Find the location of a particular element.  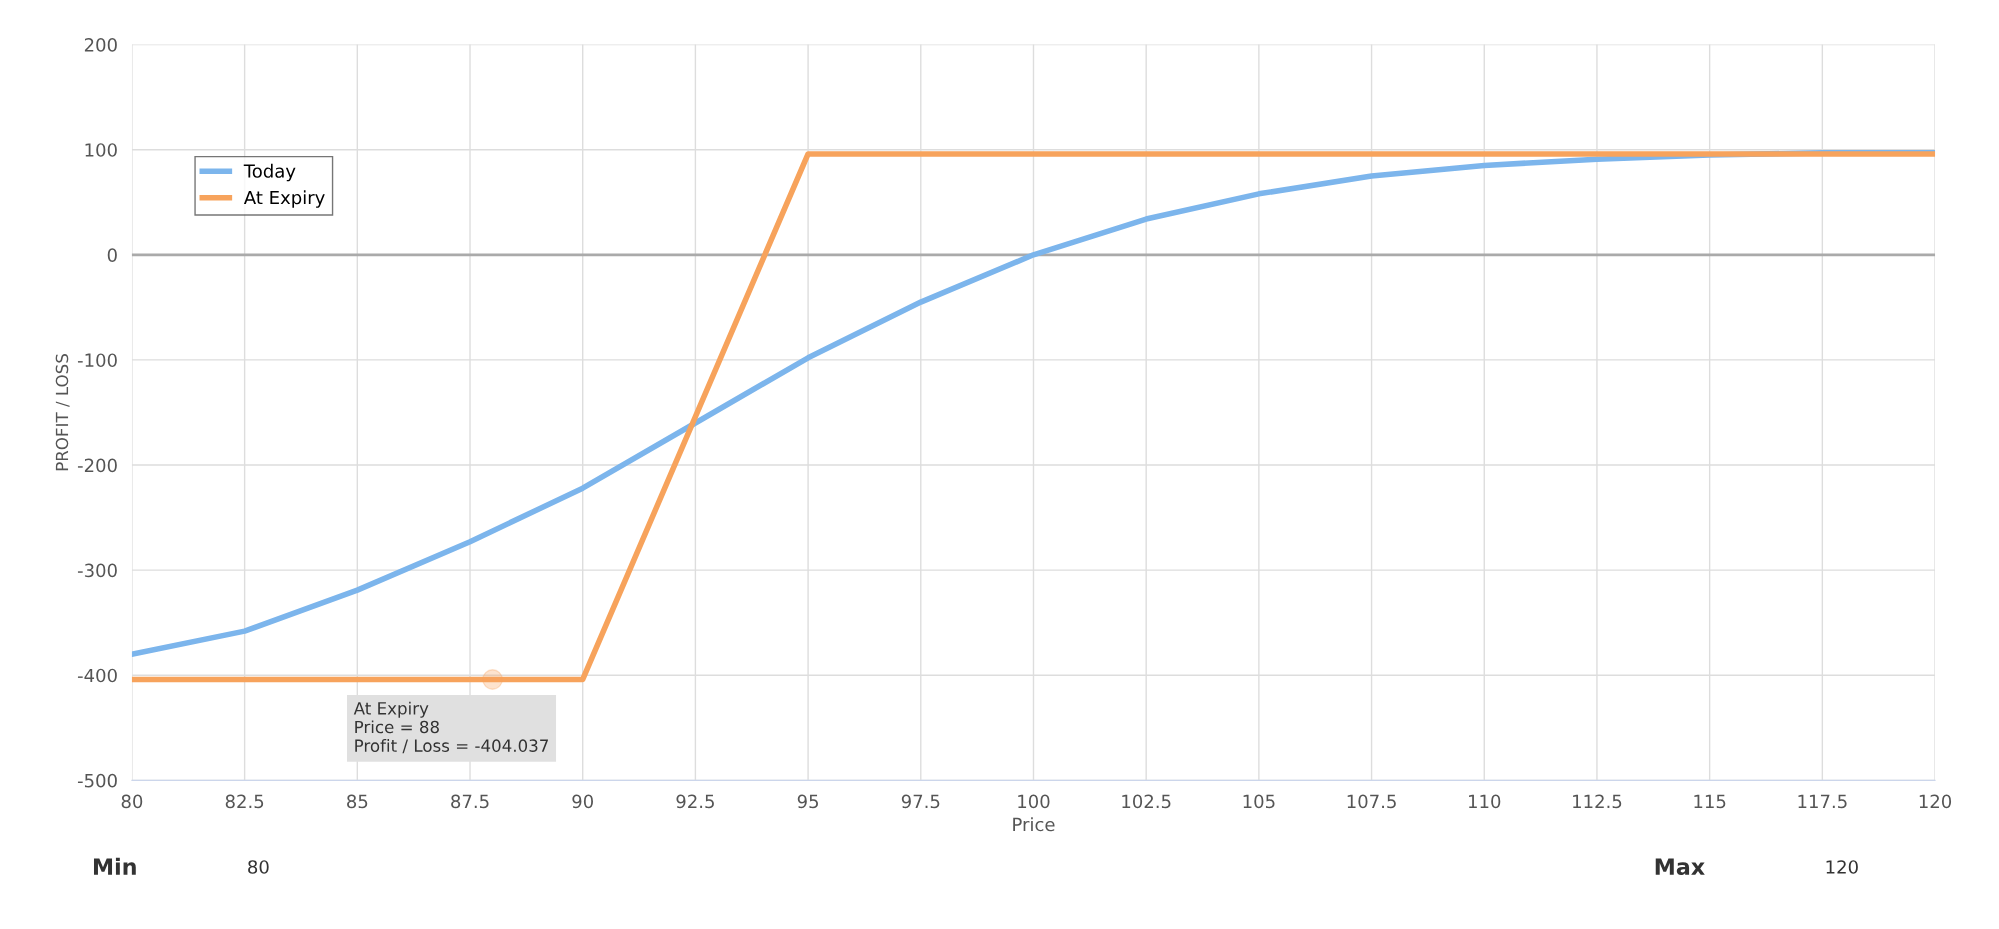

y-tick-label: 200 is located at coordinates (100, 45).